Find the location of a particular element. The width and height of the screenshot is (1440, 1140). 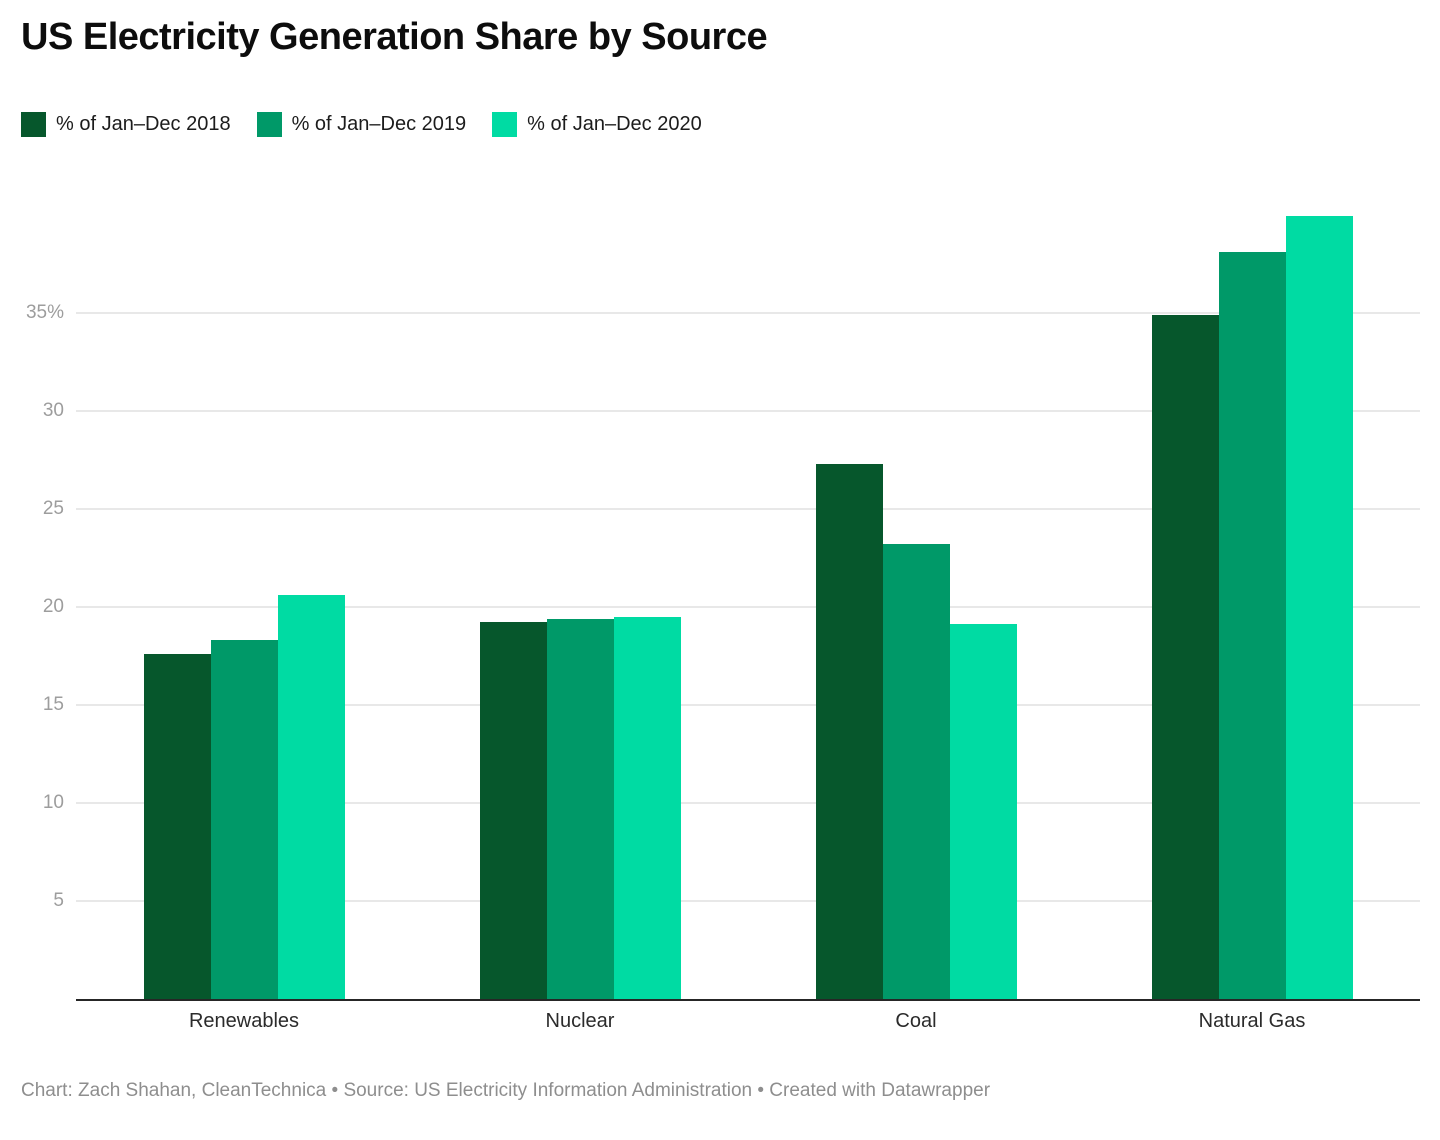

y-tick-label: 35% is located at coordinates (44, 312).